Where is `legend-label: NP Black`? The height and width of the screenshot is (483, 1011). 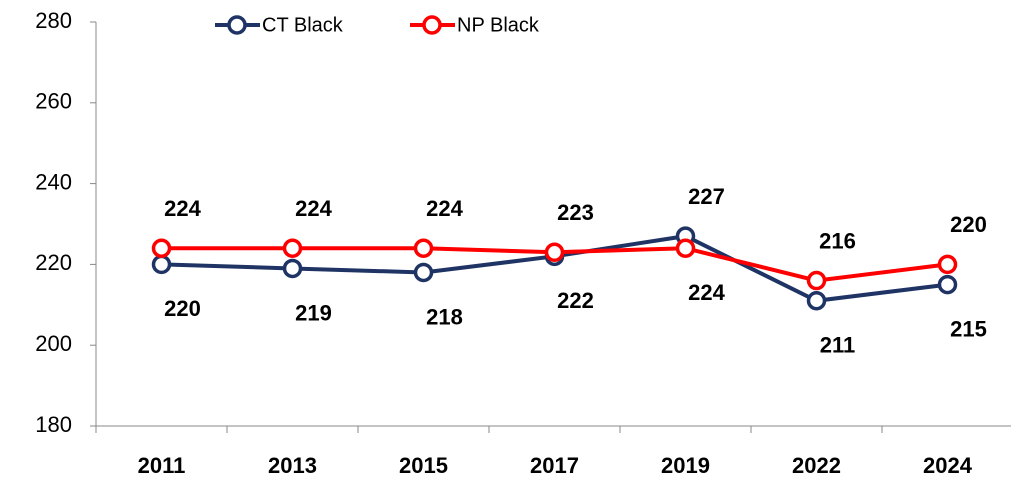
legend-label: NP Black is located at coordinates (498, 25).